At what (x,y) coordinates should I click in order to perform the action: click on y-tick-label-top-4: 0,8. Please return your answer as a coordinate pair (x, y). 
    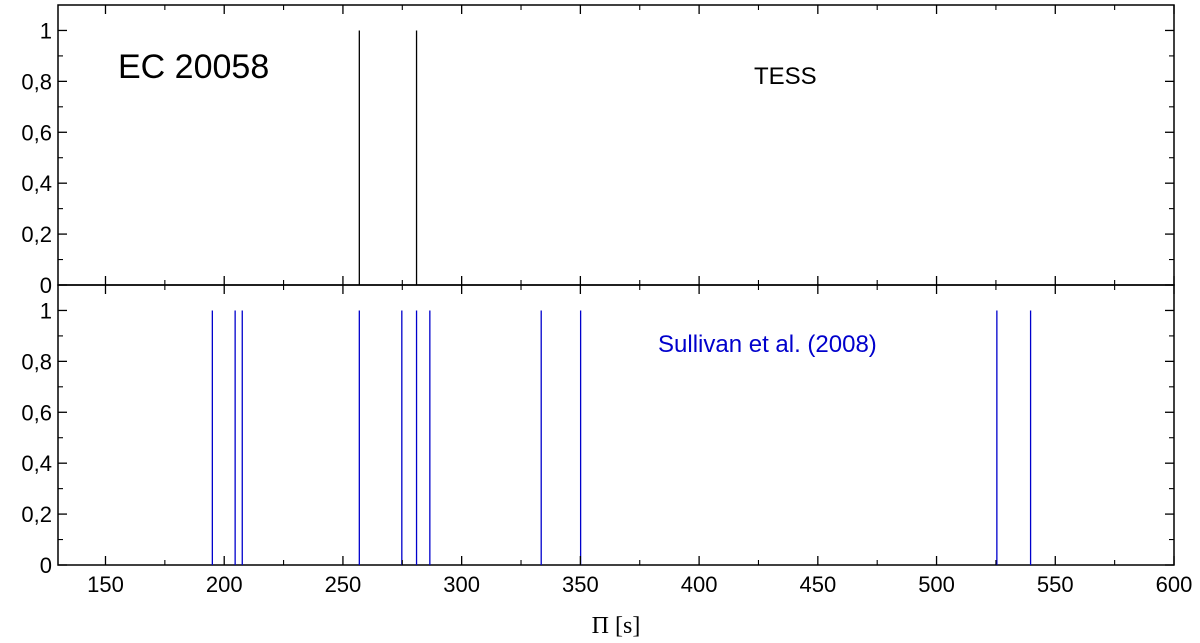
    Looking at the image, I should click on (36, 81).